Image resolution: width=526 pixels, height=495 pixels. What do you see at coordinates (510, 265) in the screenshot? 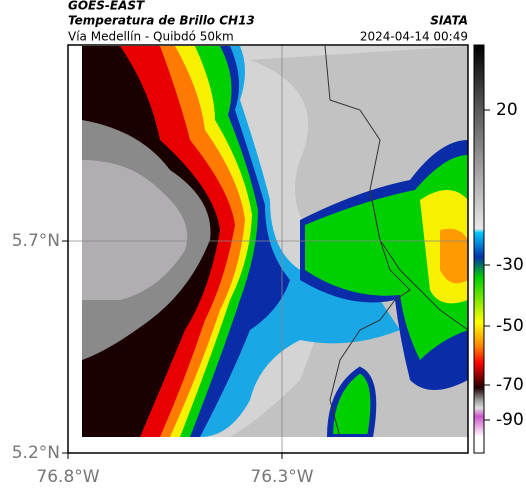
I see `colorbar-label: -30` at bounding box center [510, 265].